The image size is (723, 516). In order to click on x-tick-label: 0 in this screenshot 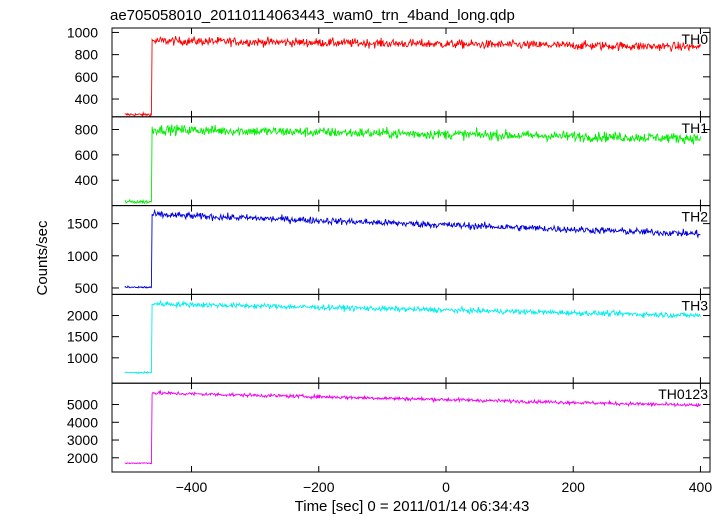, I will do `click(446, 487)`.